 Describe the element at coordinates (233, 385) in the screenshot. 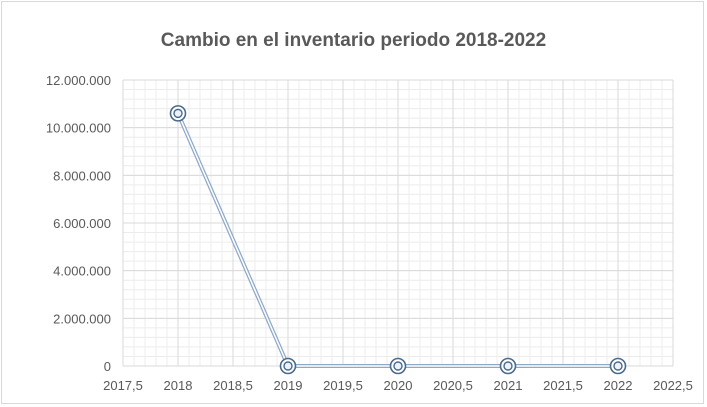

I see `x-tick-label: 2018,5` at that location.